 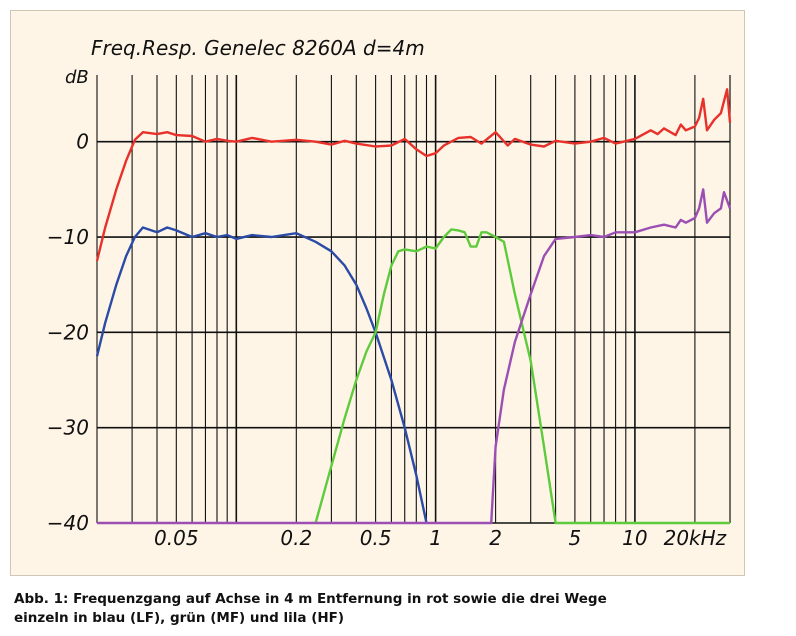 I want to click on chart-title: Freq.Resp. Genelec 8260A d=4m, so click(x=258, y=48).